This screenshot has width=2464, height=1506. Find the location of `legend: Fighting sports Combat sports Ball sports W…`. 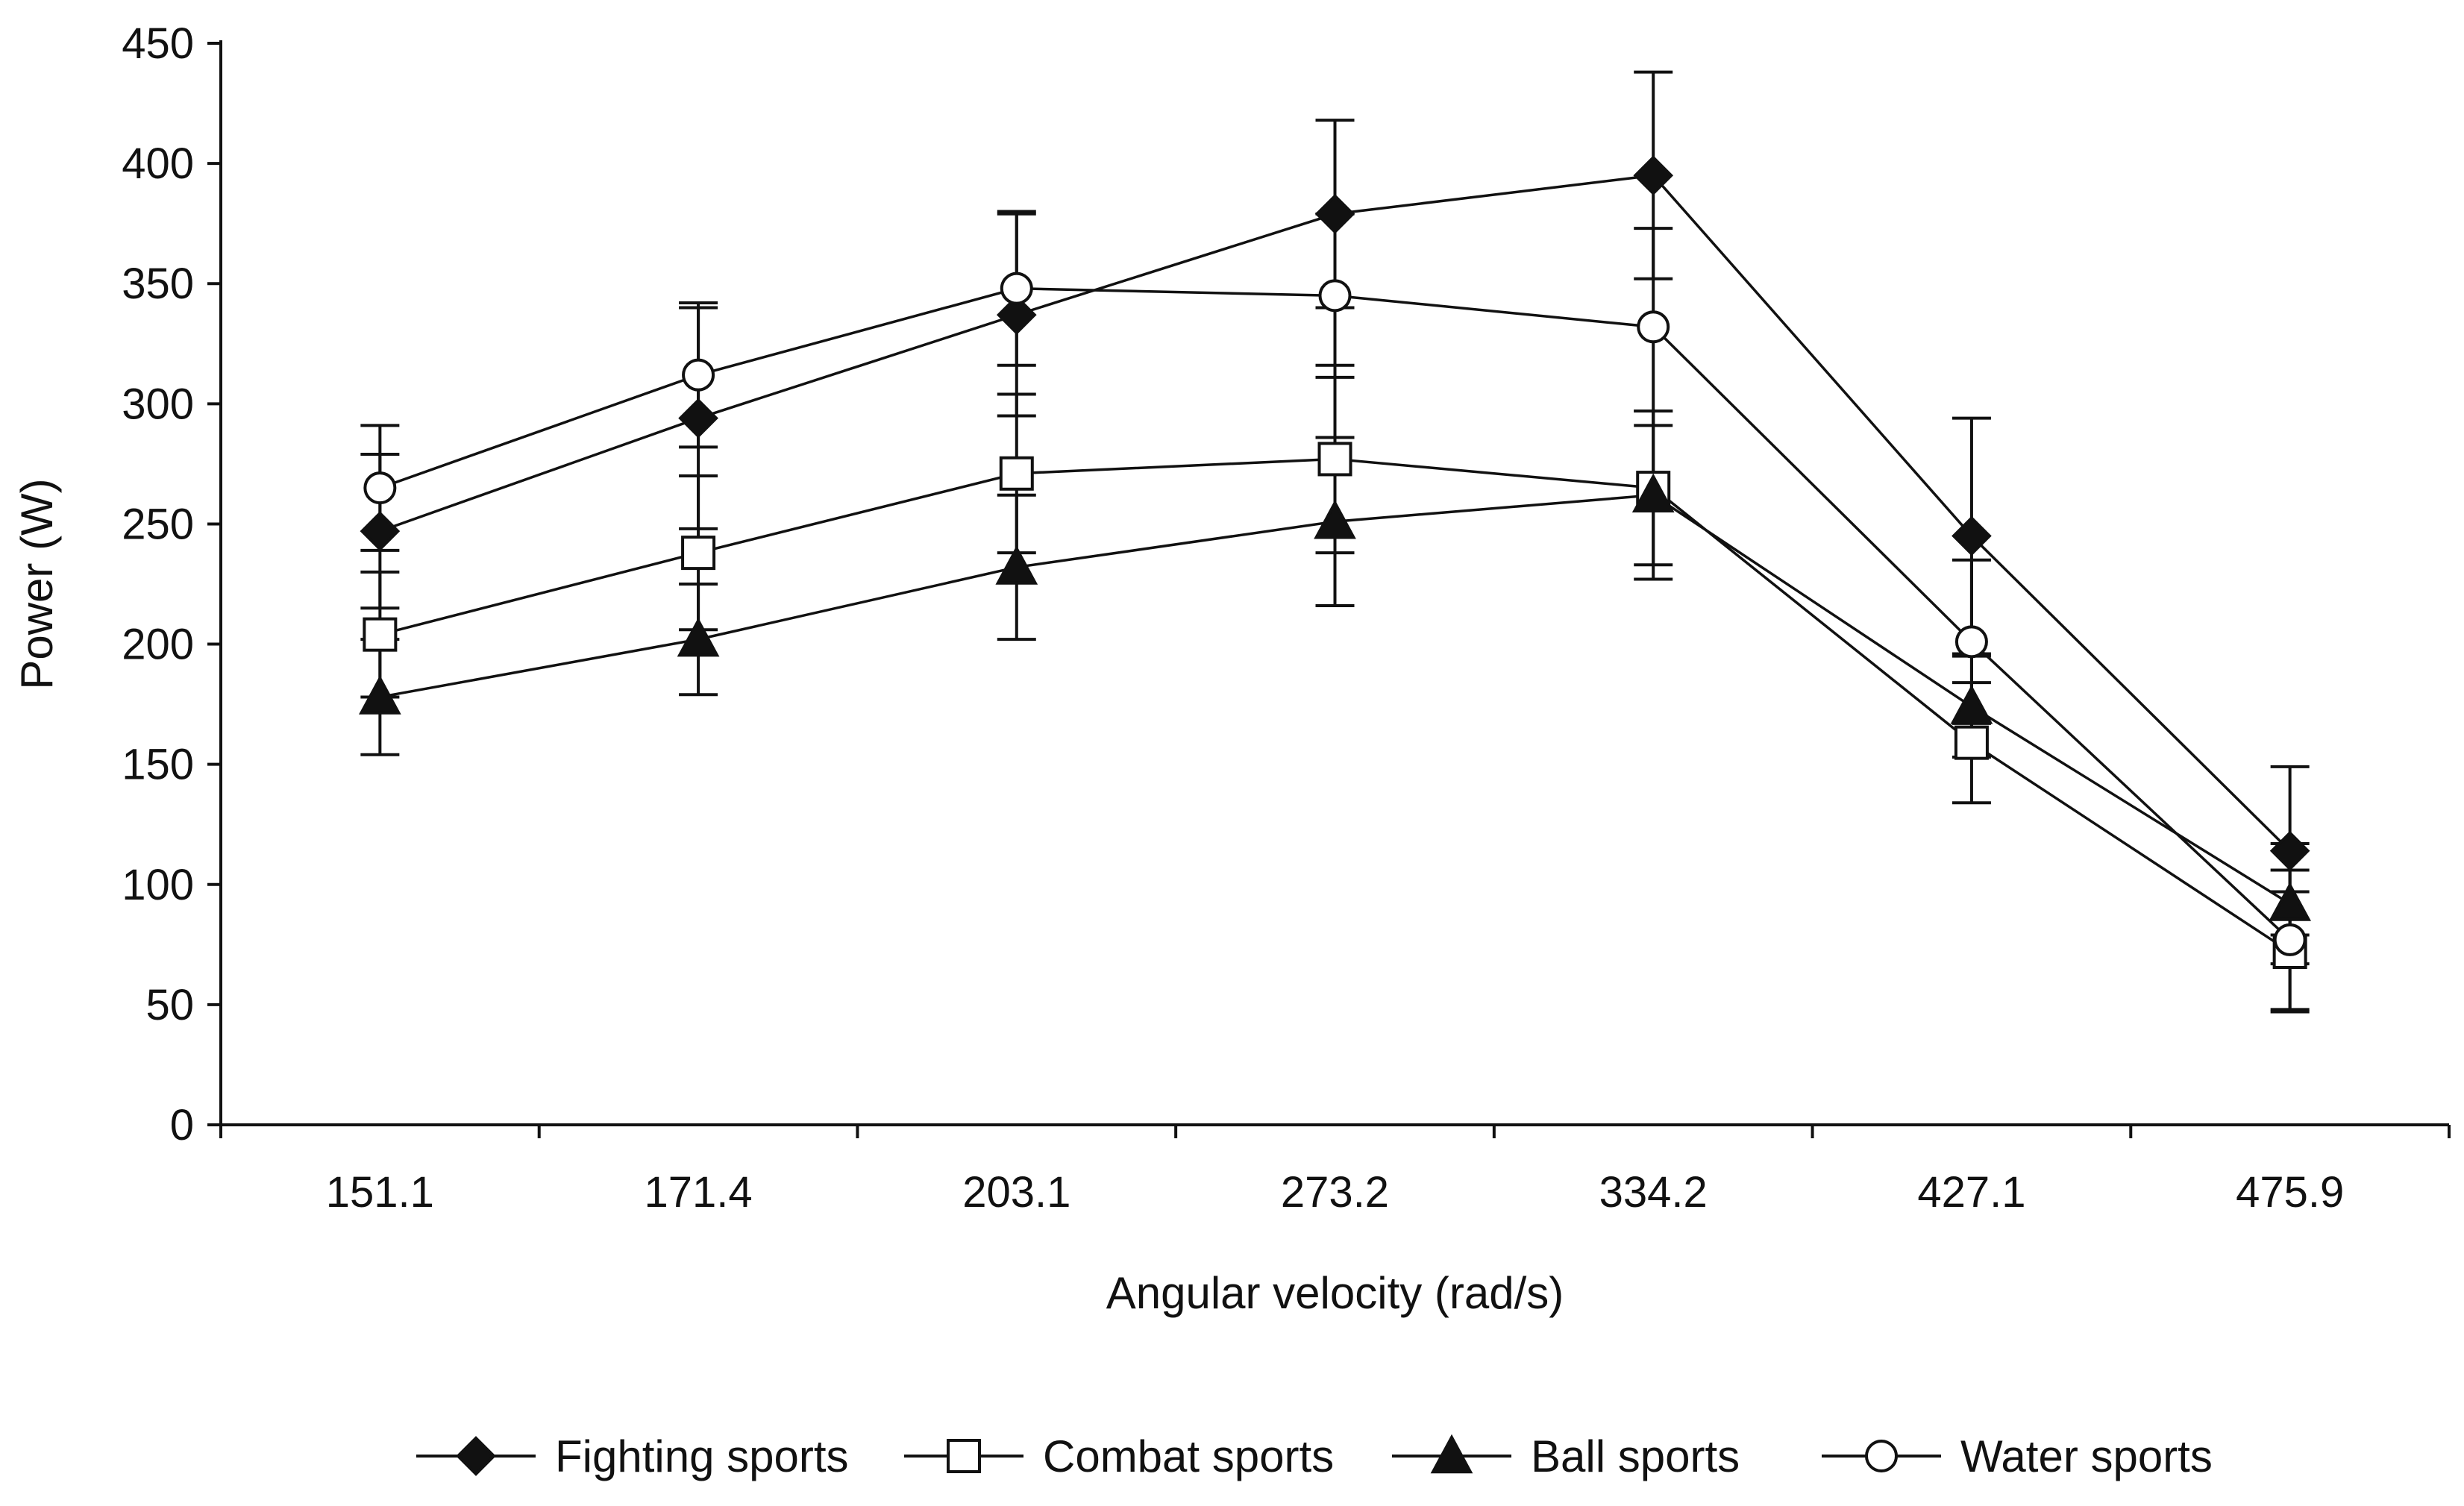

legend: Fighting sports Combat sports Ball sports W… is located at coordinates (1314, 1456).